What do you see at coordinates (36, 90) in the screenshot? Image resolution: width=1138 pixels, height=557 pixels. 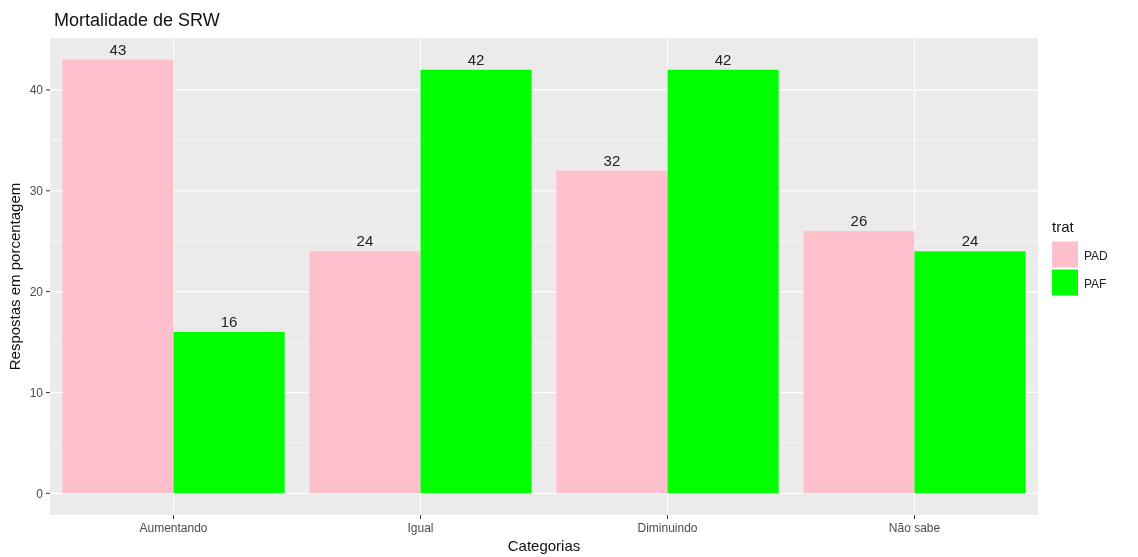 I see `y-tick-label: 40` at bounding box center [36, 90].